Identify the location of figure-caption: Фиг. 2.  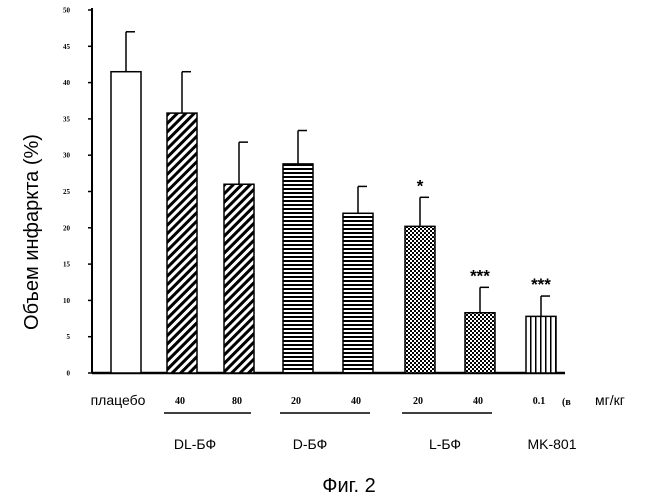
(348, 486).